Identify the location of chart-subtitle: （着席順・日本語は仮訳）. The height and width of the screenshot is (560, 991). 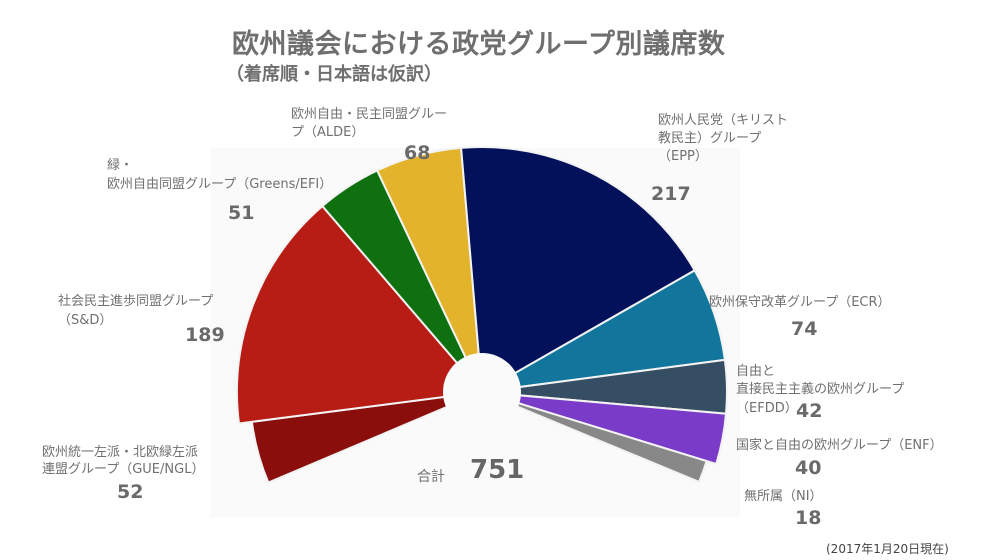
(334, 74).